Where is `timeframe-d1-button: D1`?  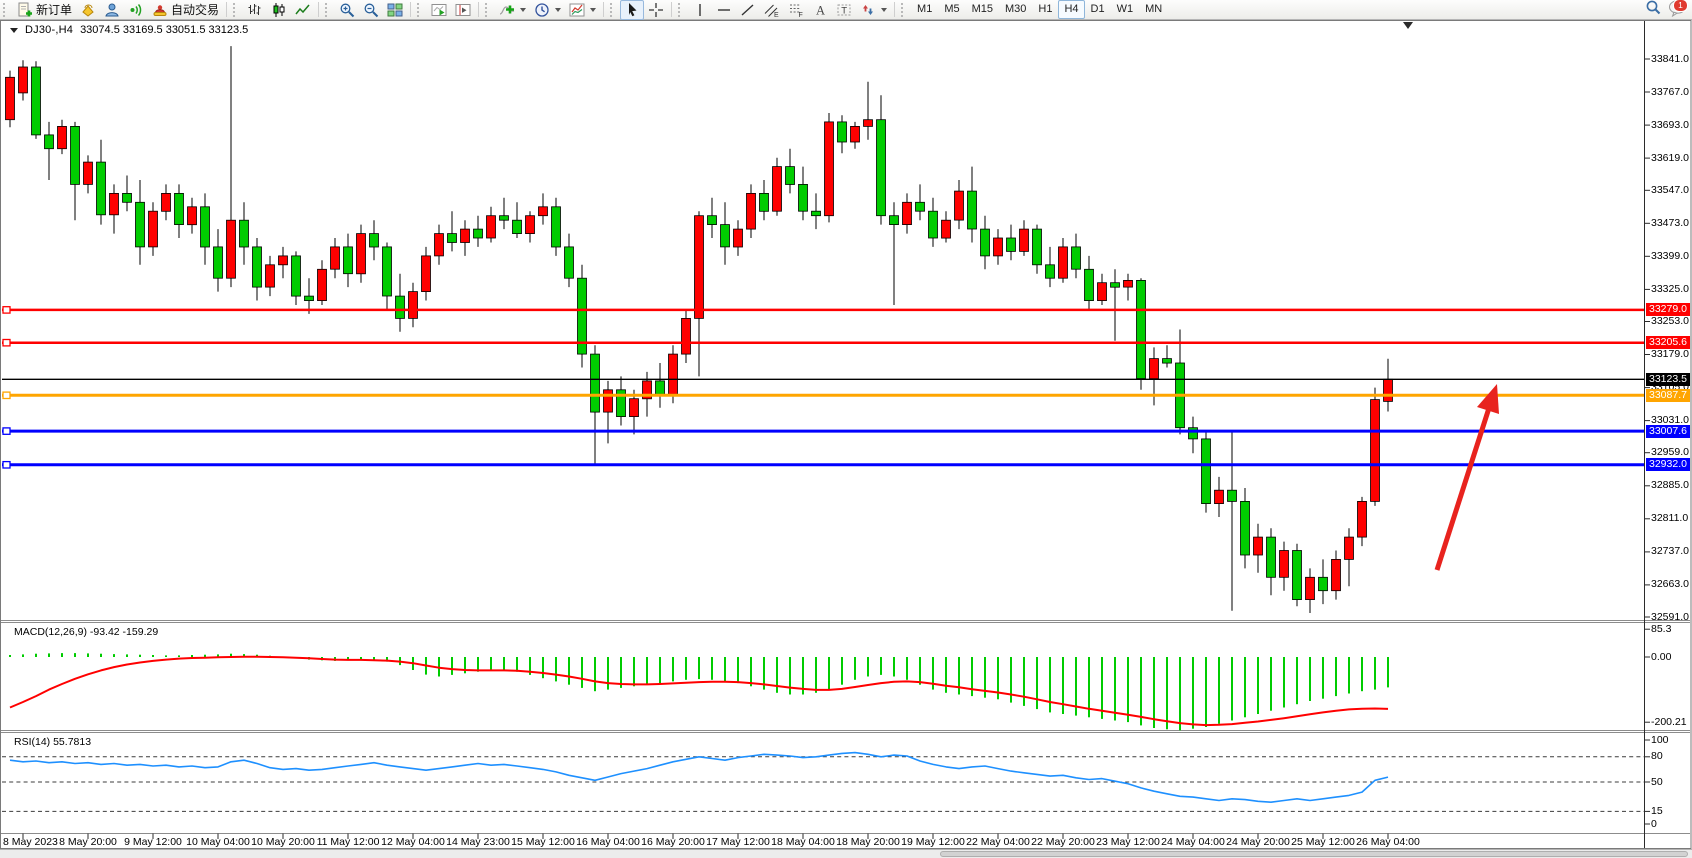
timeframe-d1-button: D1 is located at coordinates (1097, 9).